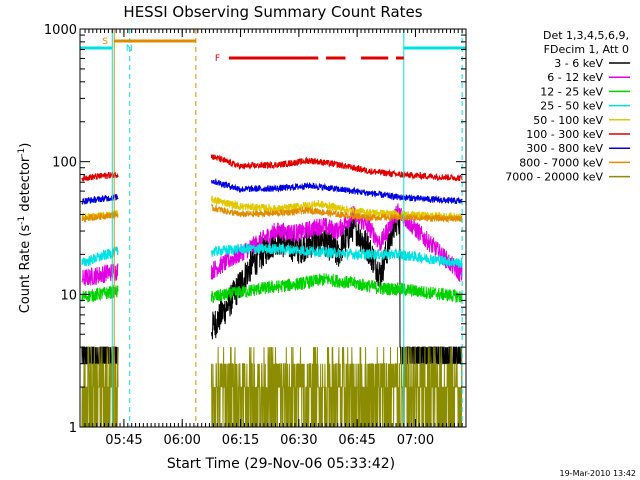 The width and height of the screenshot is (640, 480). Describe the element at coordinates (356, 440) in the screenshot. I see `x-tick-label: 06:45` at that location.